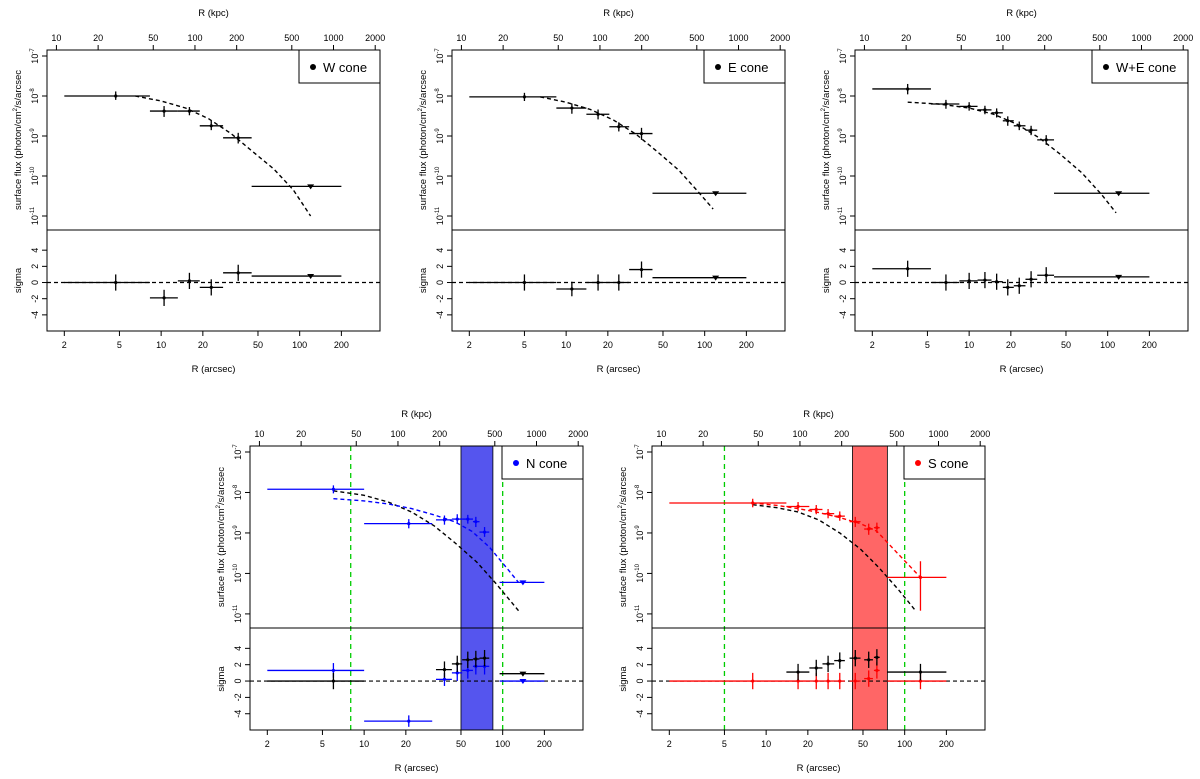 Image resolution: width=1200 pixels, height=779 pixels. I want to click on legend: E cone, so click(744, 66).